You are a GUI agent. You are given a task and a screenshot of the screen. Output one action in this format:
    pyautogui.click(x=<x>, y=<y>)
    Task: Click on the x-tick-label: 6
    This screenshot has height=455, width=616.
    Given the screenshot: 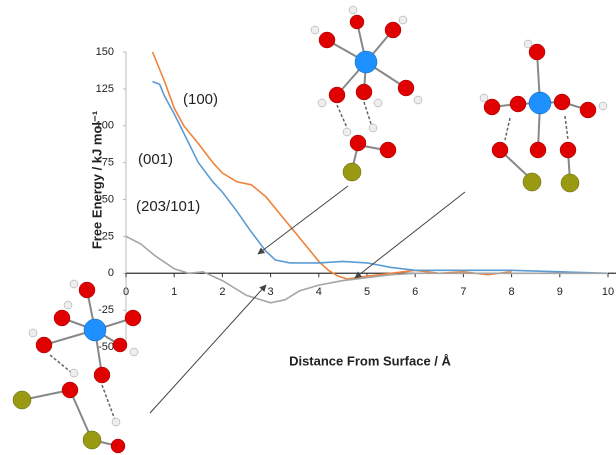 What is the action you would take?
    pyautogui.click(x=415, y=292)
    